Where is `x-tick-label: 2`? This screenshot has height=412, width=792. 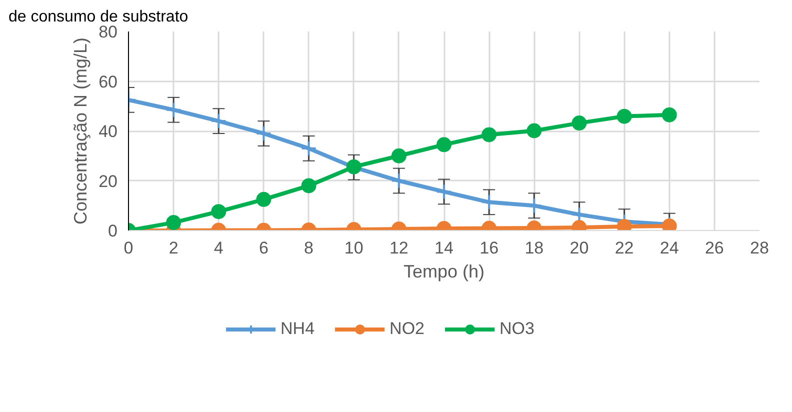
x-tick-label: 2 is located at coordinates (173, 248).